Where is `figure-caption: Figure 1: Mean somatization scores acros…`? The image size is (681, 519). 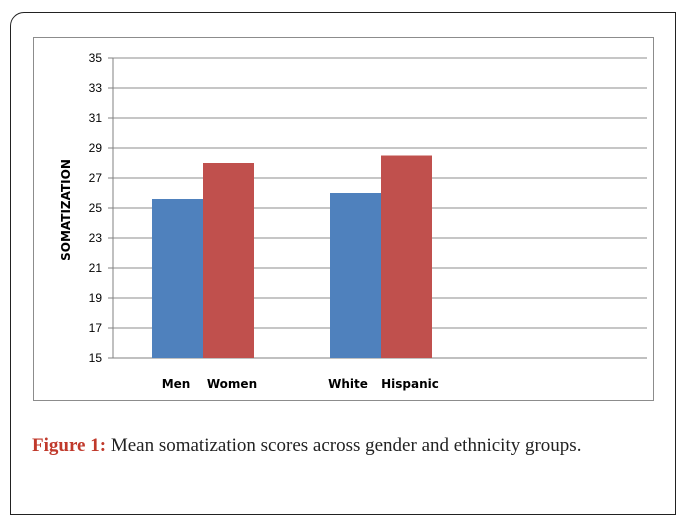
figure-caption: Figure 1: Mean somatization scores acros… is located at coordinates (350, 445).